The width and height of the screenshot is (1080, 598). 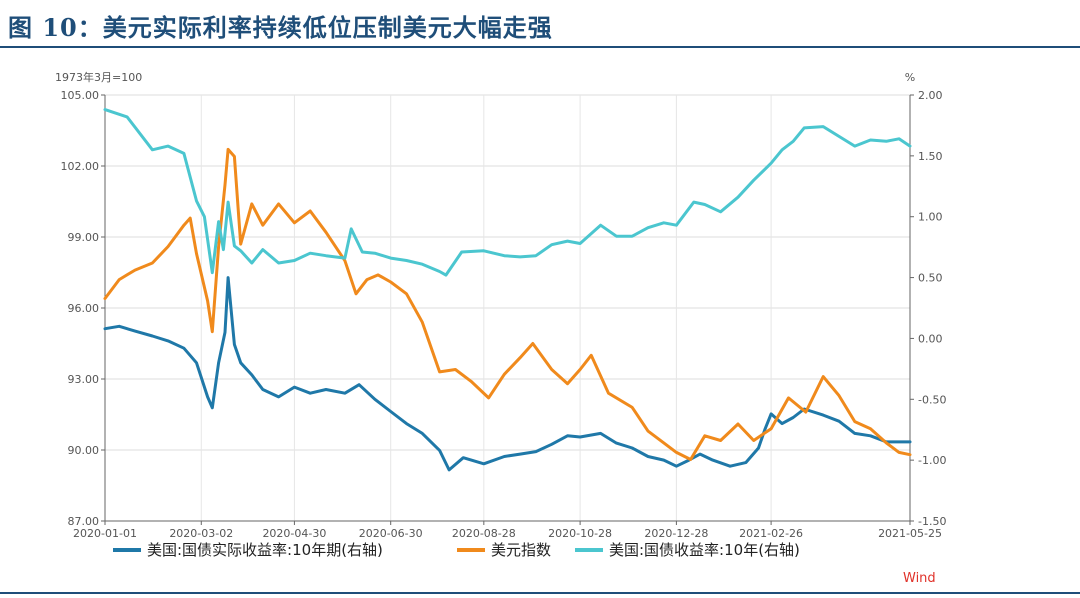 I want to click on right-tick-label: -0.50, so click(x=932, y=399).